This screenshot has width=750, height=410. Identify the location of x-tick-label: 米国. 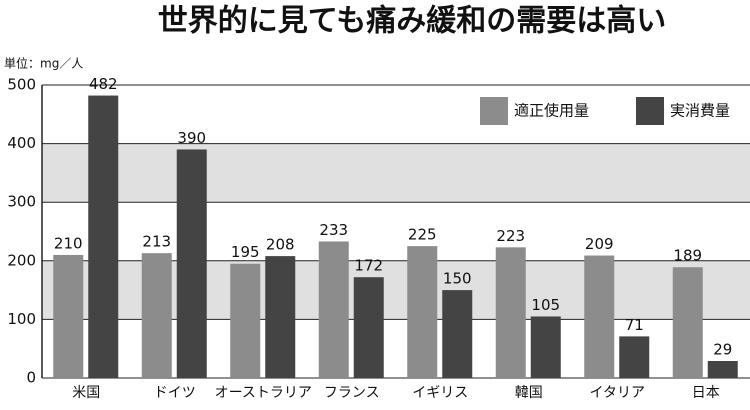
(86, 393).